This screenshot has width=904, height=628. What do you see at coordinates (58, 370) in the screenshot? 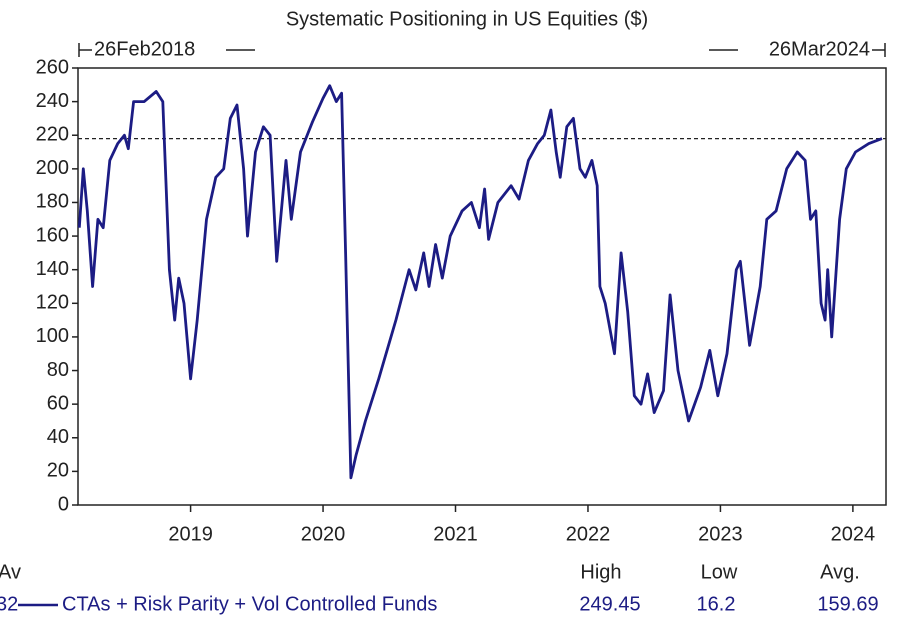
I see `y-tick-label: 80` at bounding box center [58, 370].